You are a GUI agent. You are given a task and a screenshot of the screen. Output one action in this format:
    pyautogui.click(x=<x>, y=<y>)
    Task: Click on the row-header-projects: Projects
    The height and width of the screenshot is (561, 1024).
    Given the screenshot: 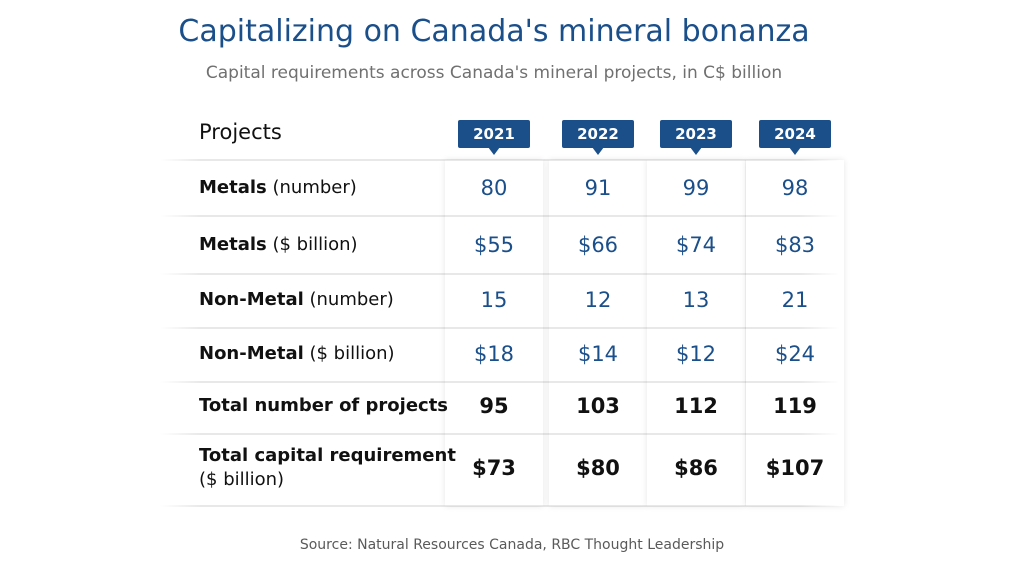 What is the action you would take?
    pyautogui.click(x=240, y=132)
    